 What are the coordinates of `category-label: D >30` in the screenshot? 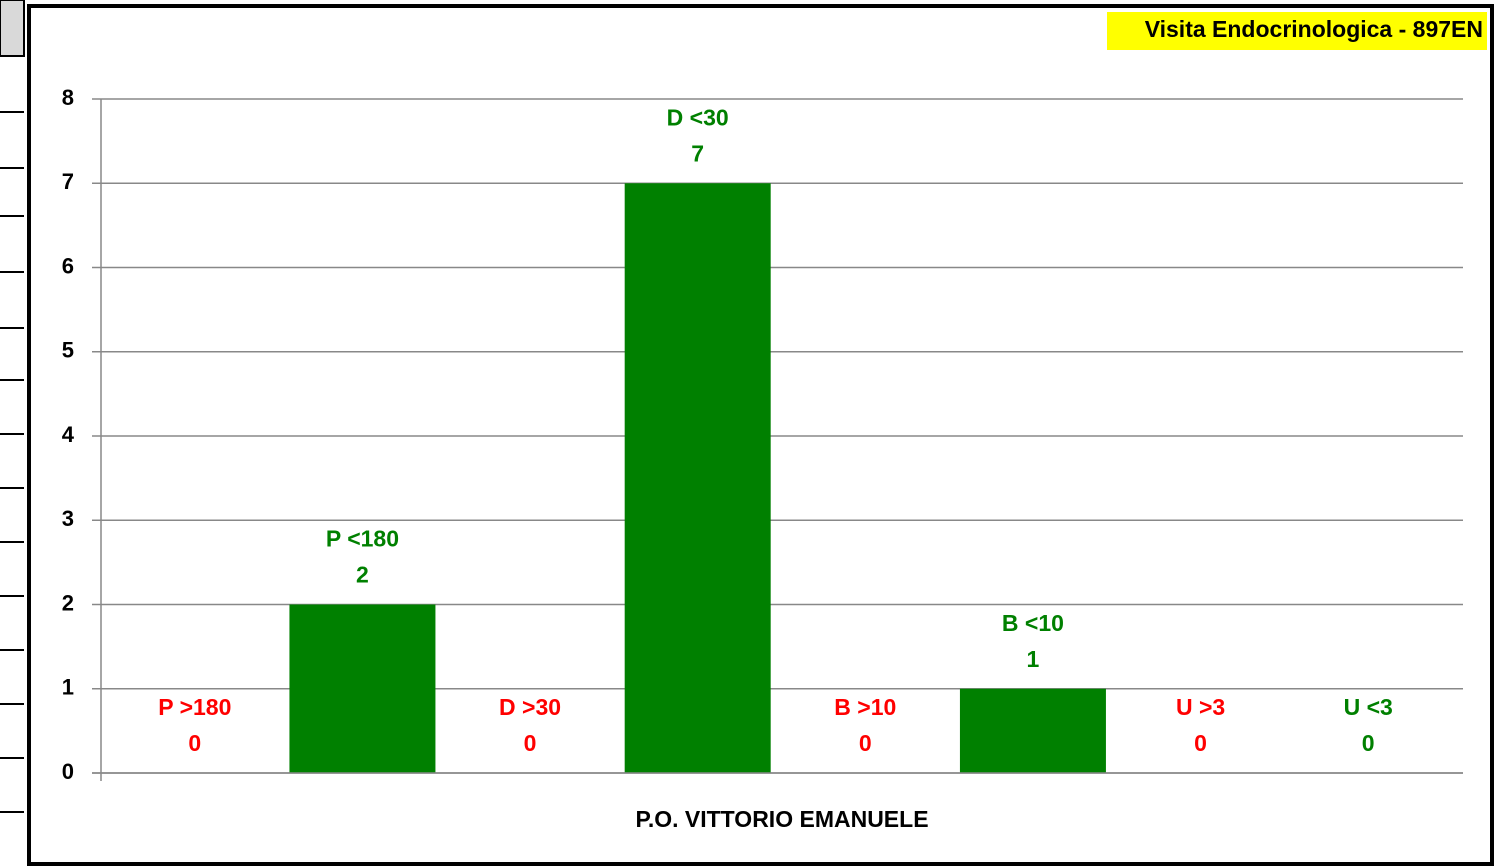 It's located at (530, 707).